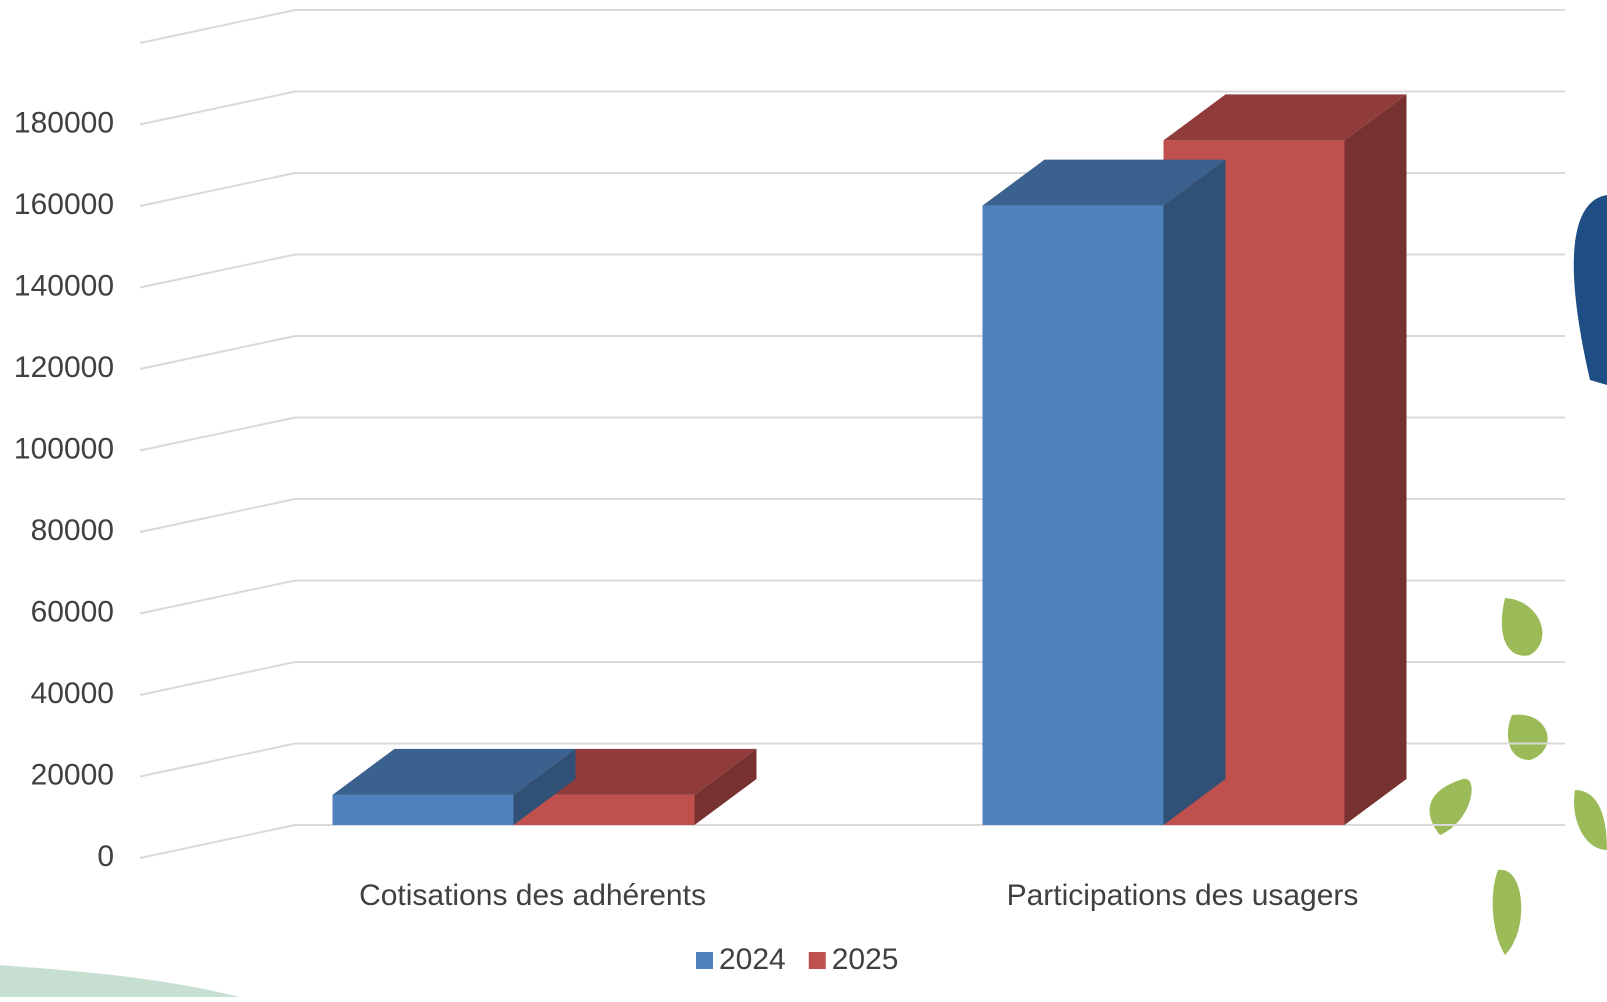 This screenshot has width=1607, height=1002. I want to click on y-tick-label: 0, so click(105, 856).